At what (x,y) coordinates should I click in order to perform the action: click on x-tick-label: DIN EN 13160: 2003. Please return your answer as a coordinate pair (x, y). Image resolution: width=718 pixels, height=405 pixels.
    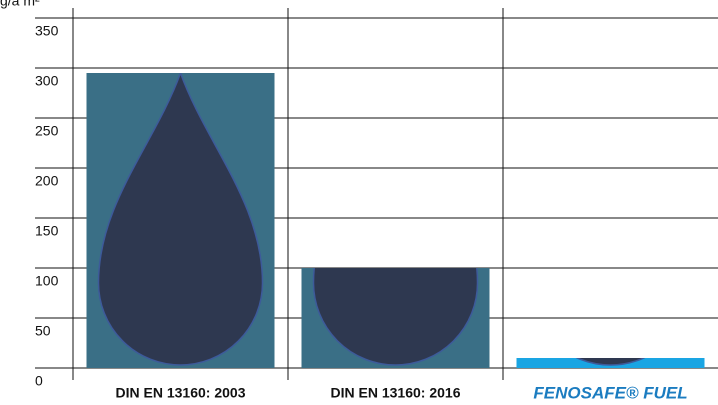
    Looking at the image, I should click on (181, 393).